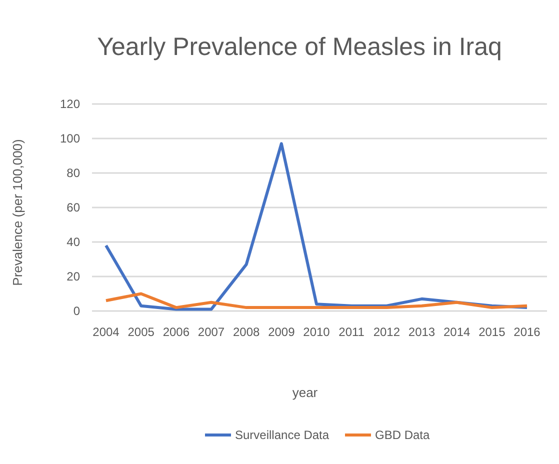 Image resolution: width=559 pixels, height=464 pixels. What do you see at coordinates (492, 332) in the screenshot?
I see `x-tick-label: 2015` at bounding box center [492, 332].